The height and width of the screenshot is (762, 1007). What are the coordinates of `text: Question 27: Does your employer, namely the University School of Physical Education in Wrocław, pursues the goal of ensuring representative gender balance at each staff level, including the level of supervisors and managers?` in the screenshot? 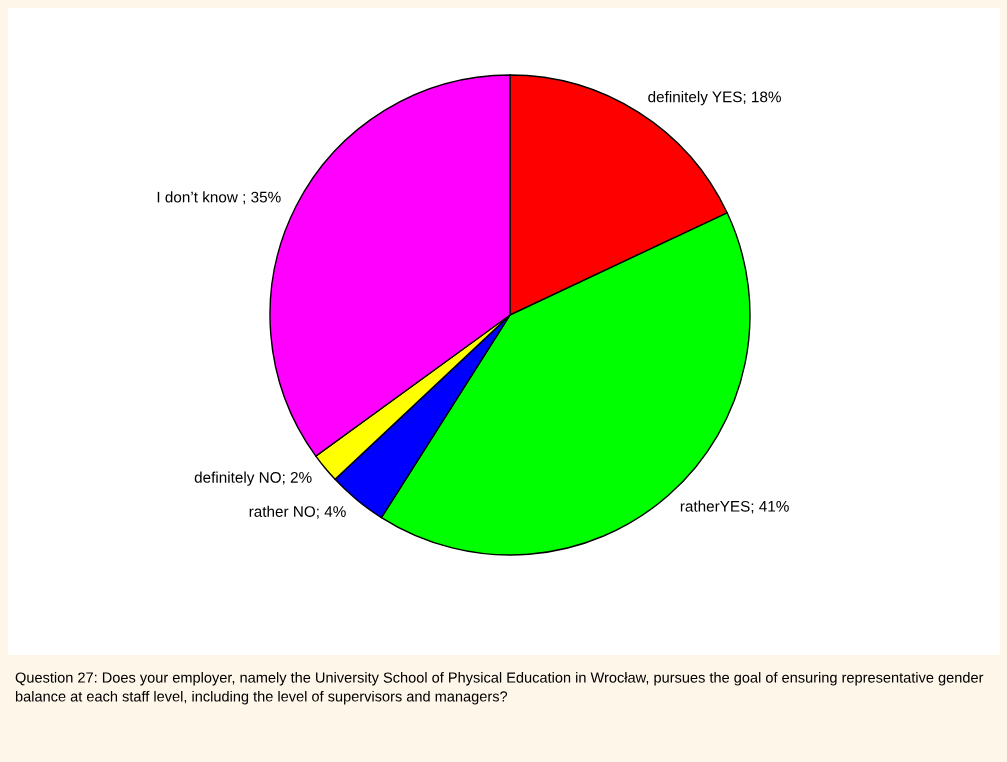 It's located at (499, 688).